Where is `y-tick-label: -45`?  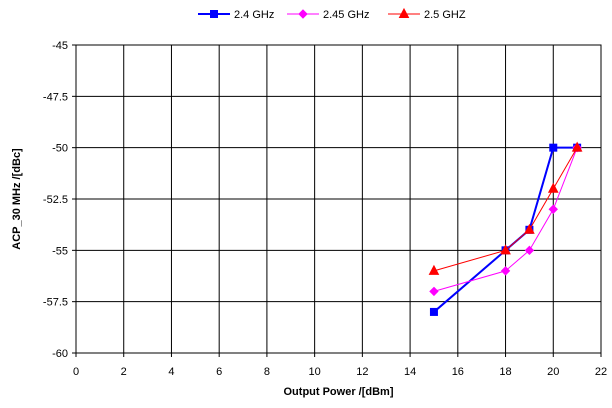 y-tick-label: -45 is located at coordinates (60, 46).